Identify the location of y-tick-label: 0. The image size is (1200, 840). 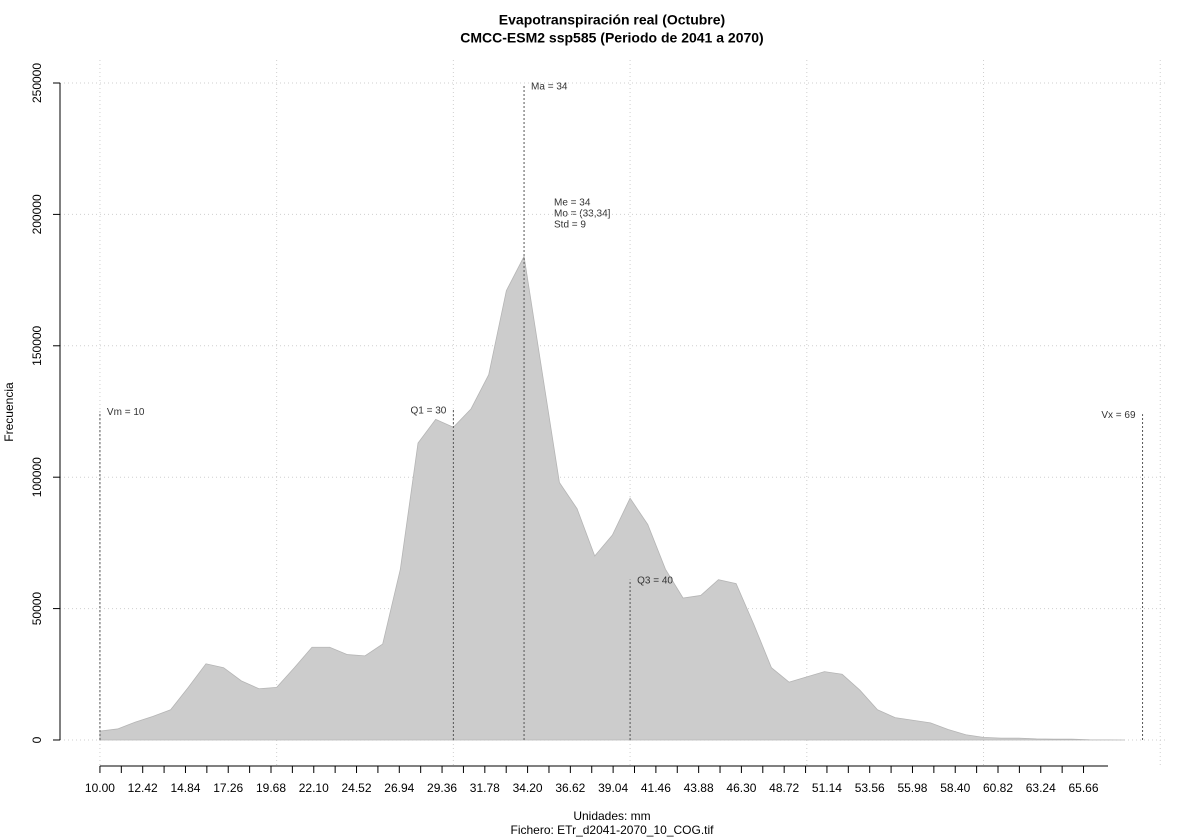
(37, 739).